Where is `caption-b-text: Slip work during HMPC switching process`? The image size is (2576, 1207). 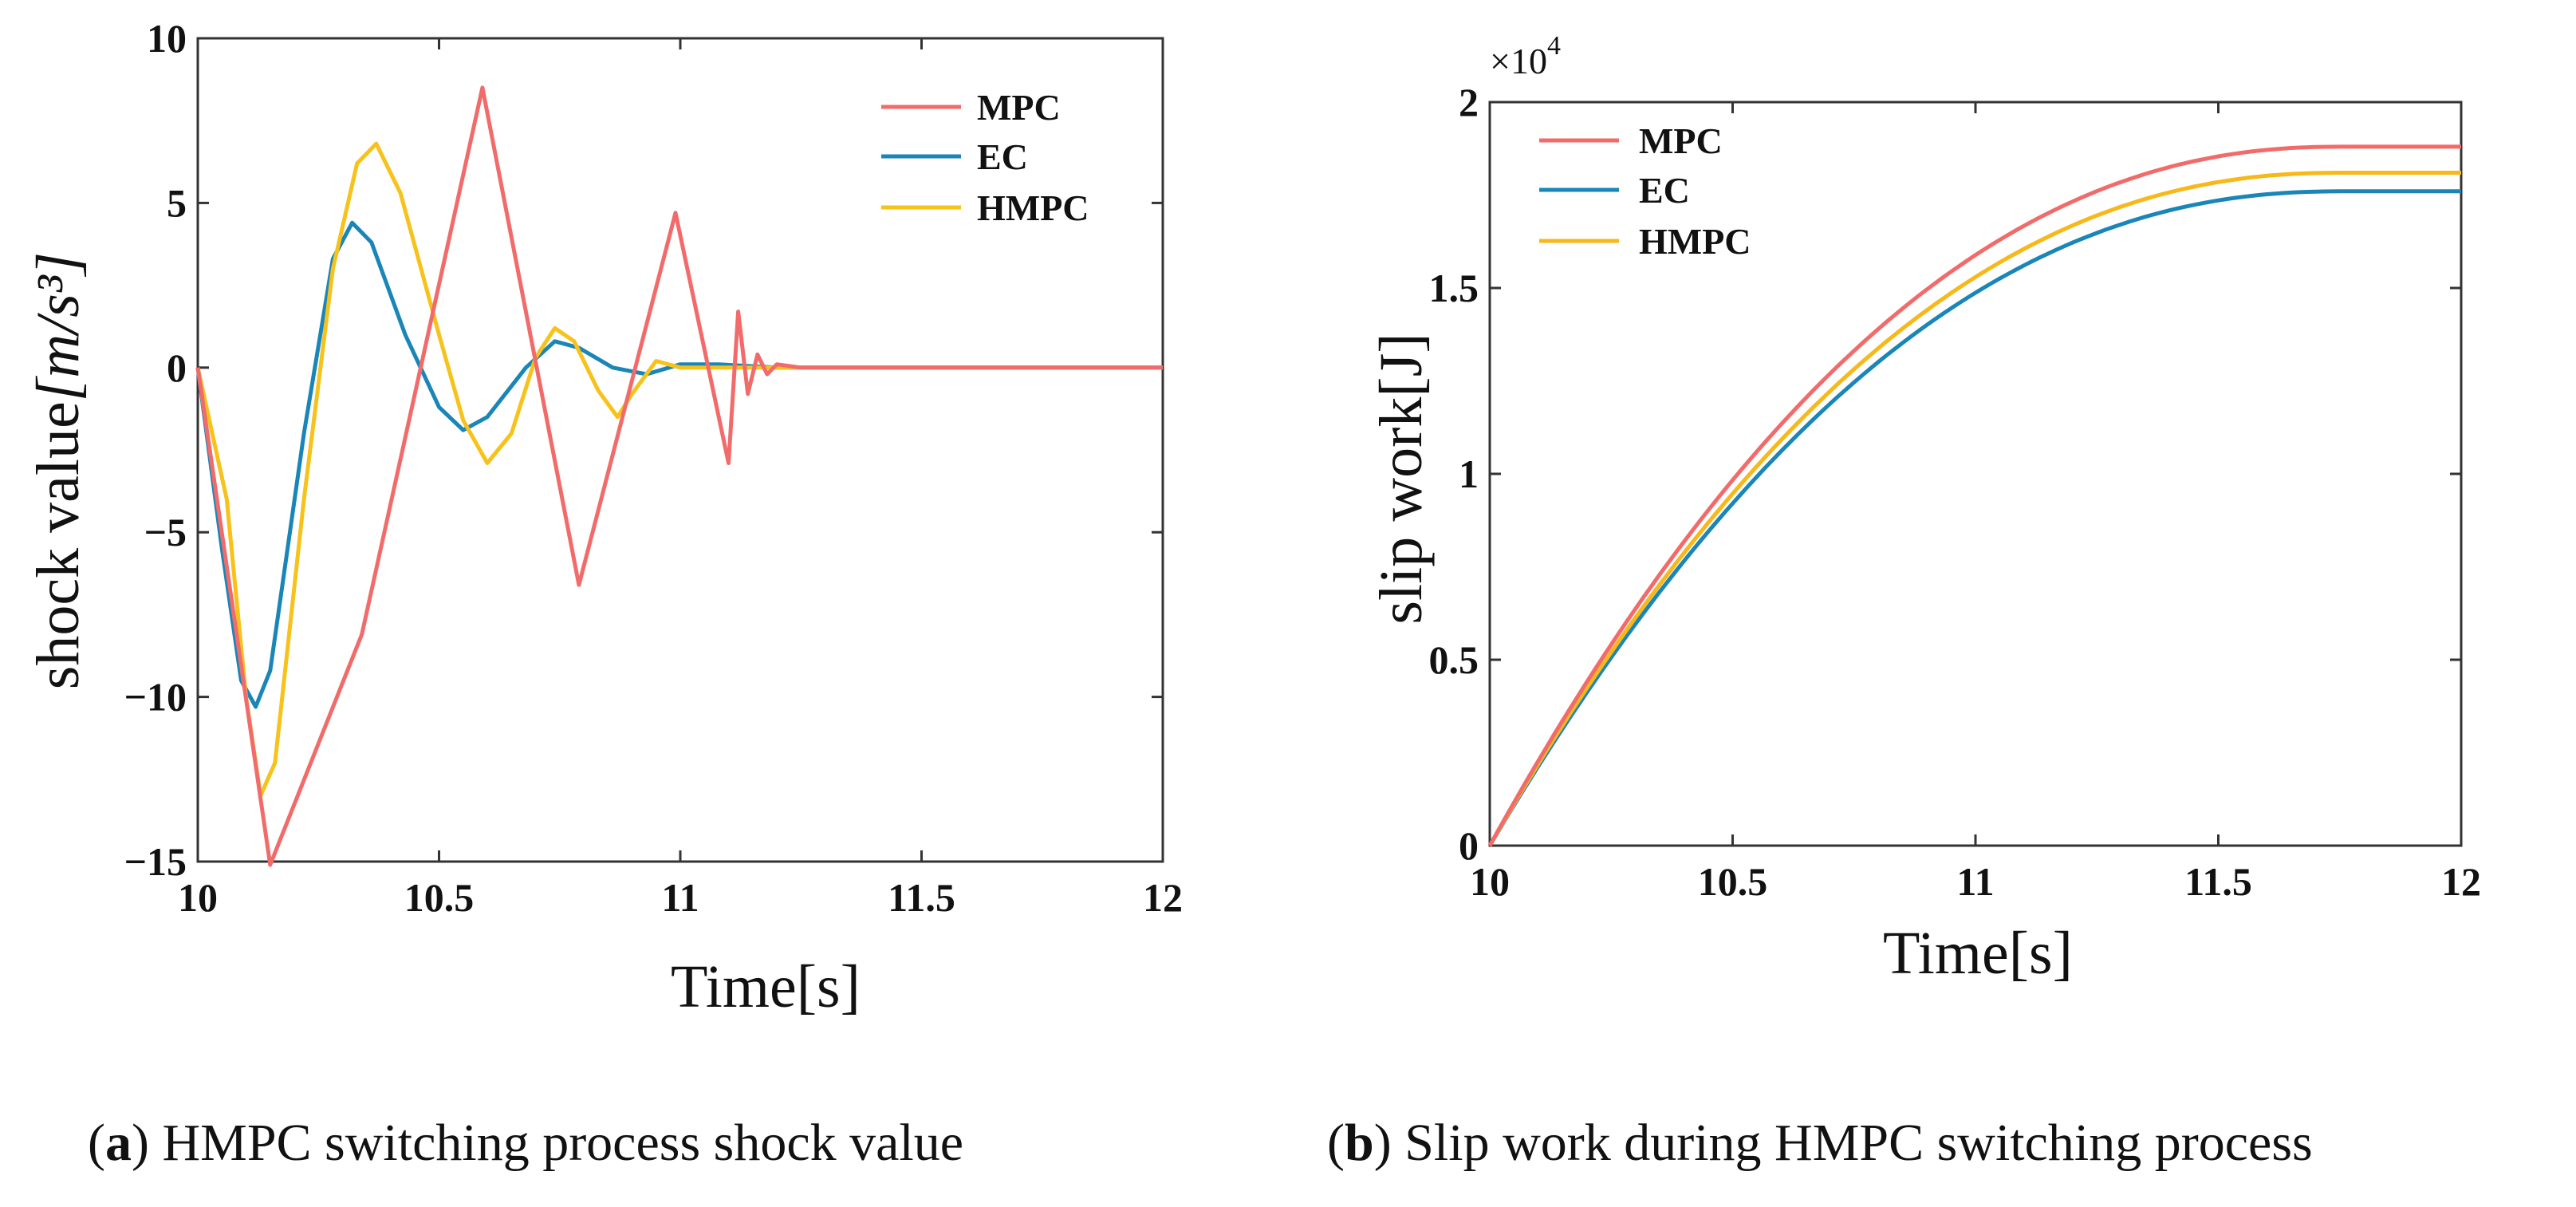 caption-b-text: Slip work during HMPC switching process is located at coordinates (1858, 1143).